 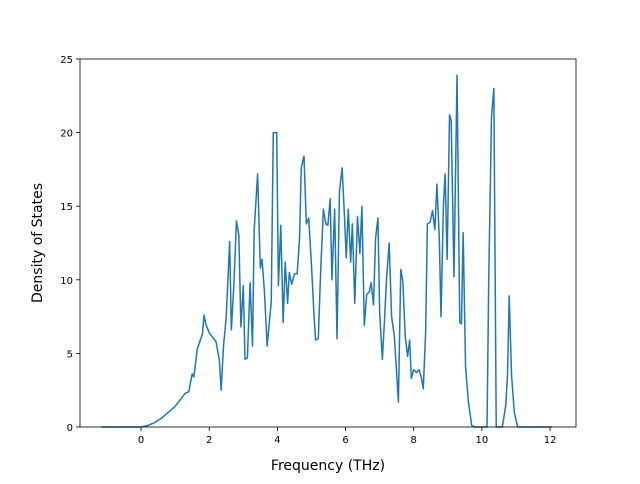 What do you see at coordinates (328, 466) in the screenshot?
I see `x-axis-label: Frequency (THz)` at bounding box center [328, 466].